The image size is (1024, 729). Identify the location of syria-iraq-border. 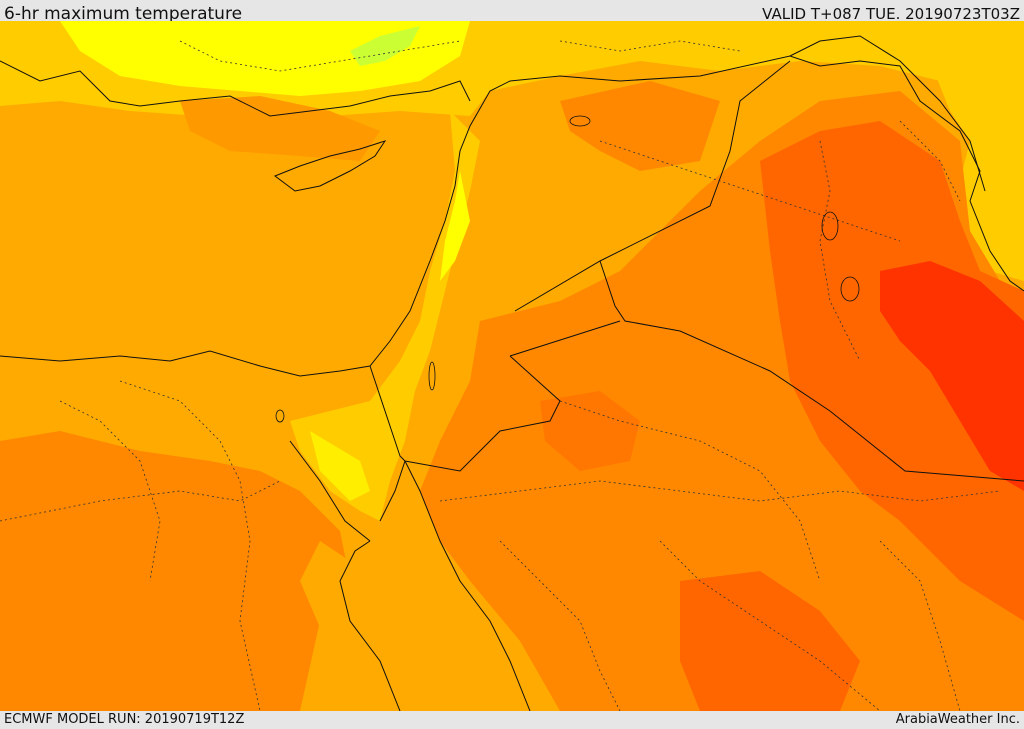
(745, 128).